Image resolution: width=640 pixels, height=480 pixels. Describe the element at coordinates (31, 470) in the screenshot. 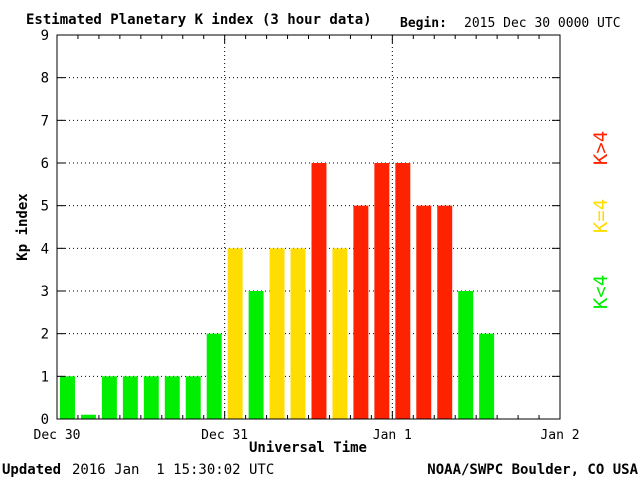

I see `updated-label: Updated` at that location.